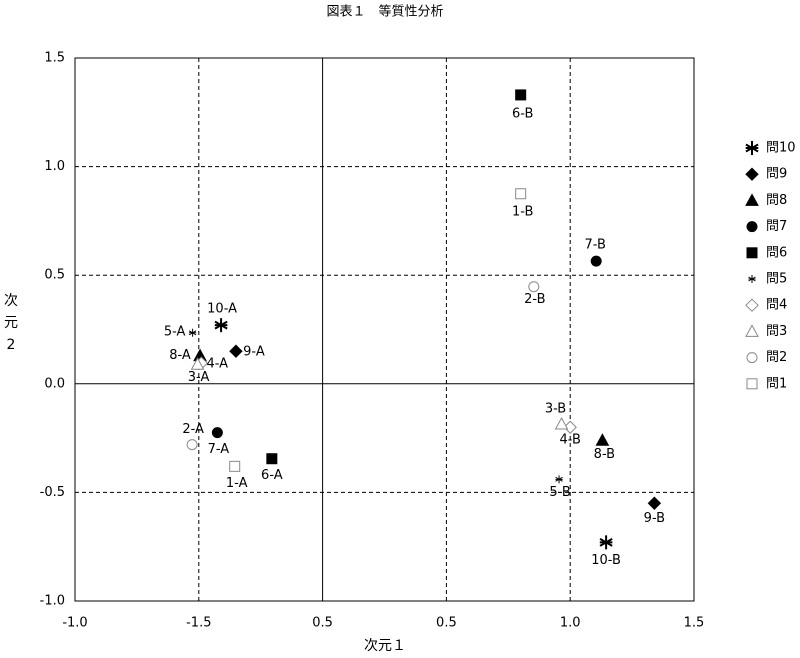 Image resolution: width=800 pixels, height=658 pixels. I want to click on legend-label: 問3, so click(776, 331).